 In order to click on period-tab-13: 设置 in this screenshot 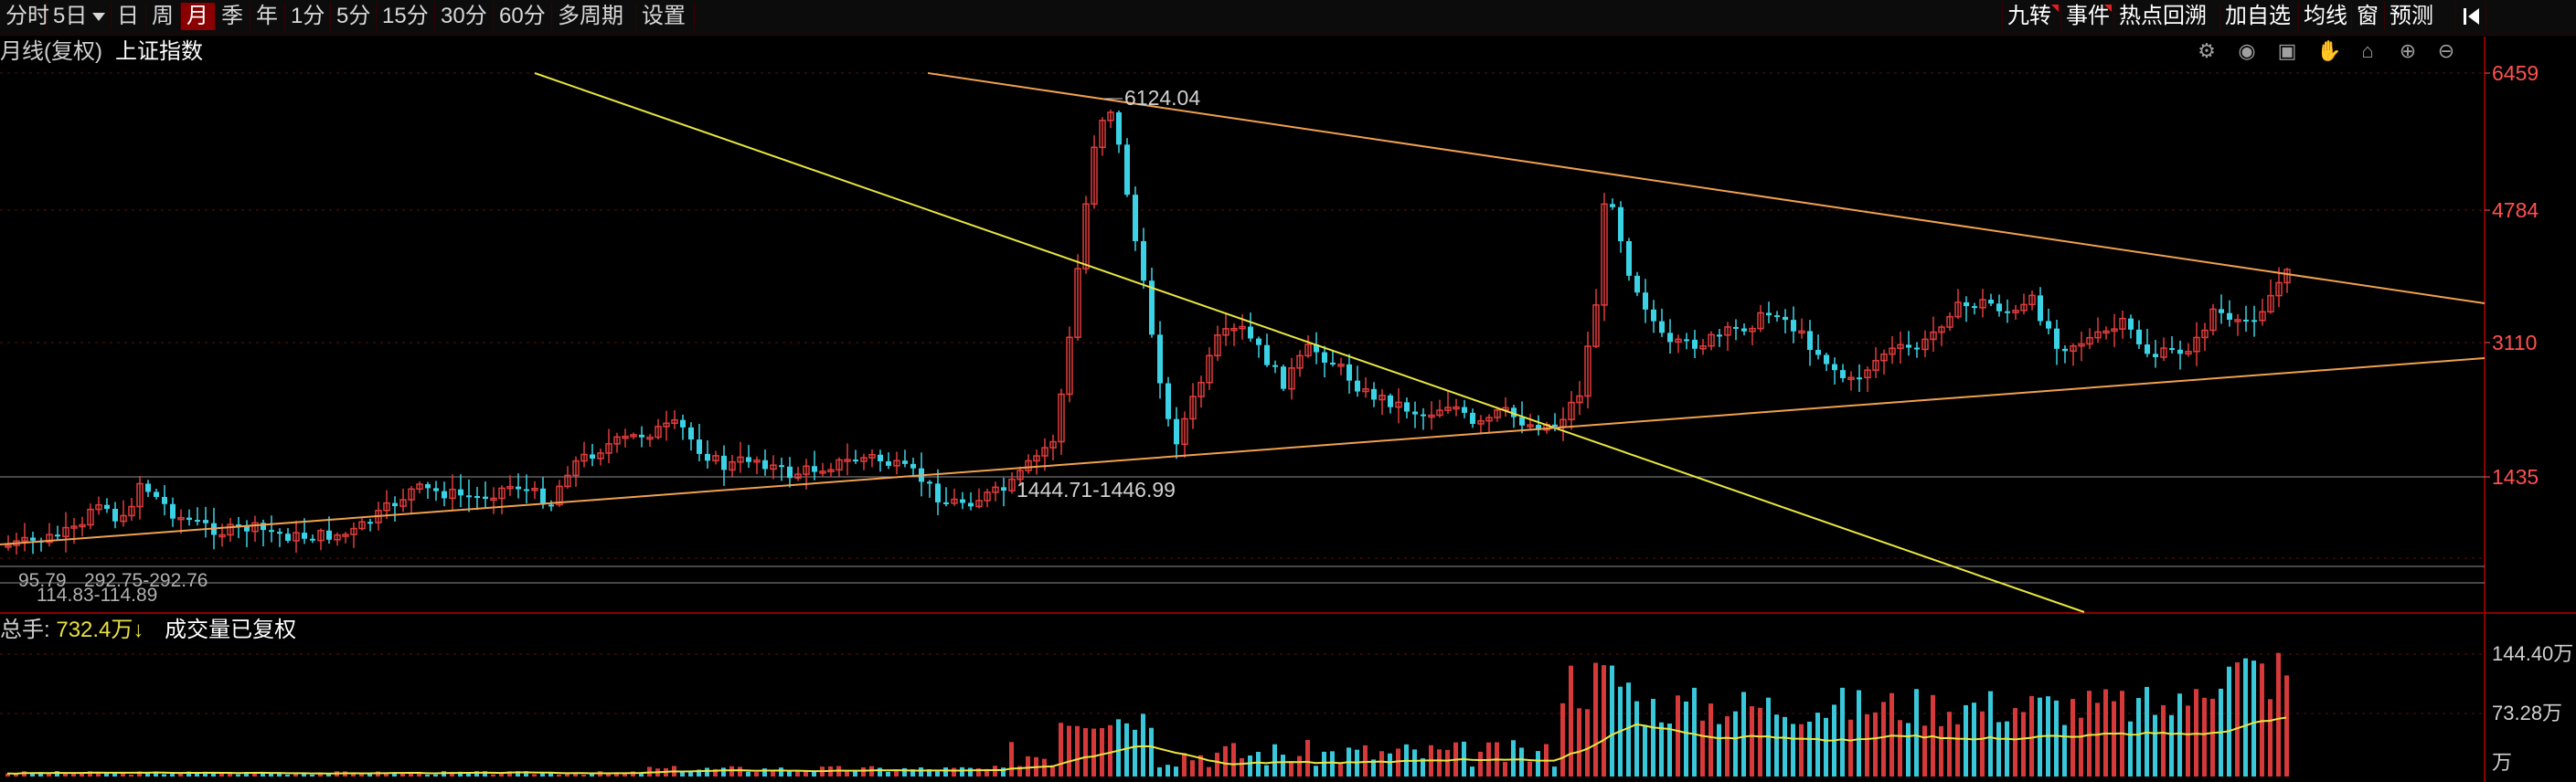, I will do `click(666, 16)`.